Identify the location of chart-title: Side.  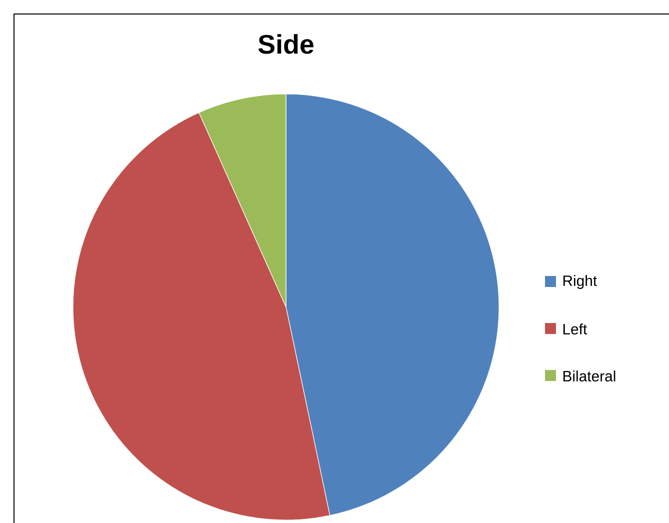
(286, 44).